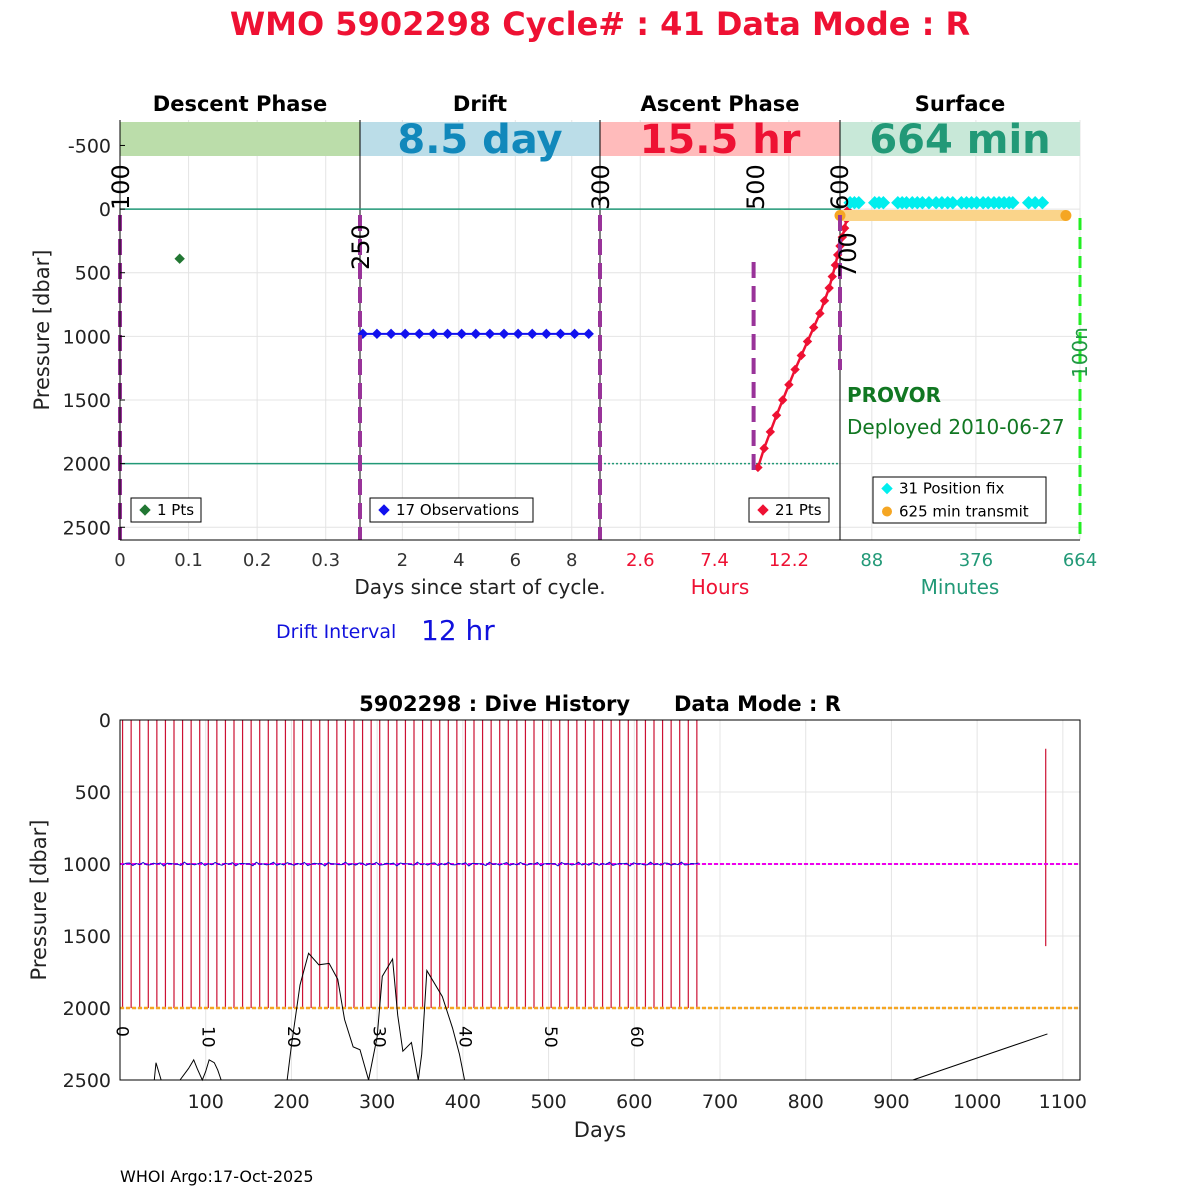 Image resolution: width=1200 pixels, height=1200 pixels. Describe the element at coordinates (1080, 352) in the screenshot. I see `marker-label: 100n` at that location.